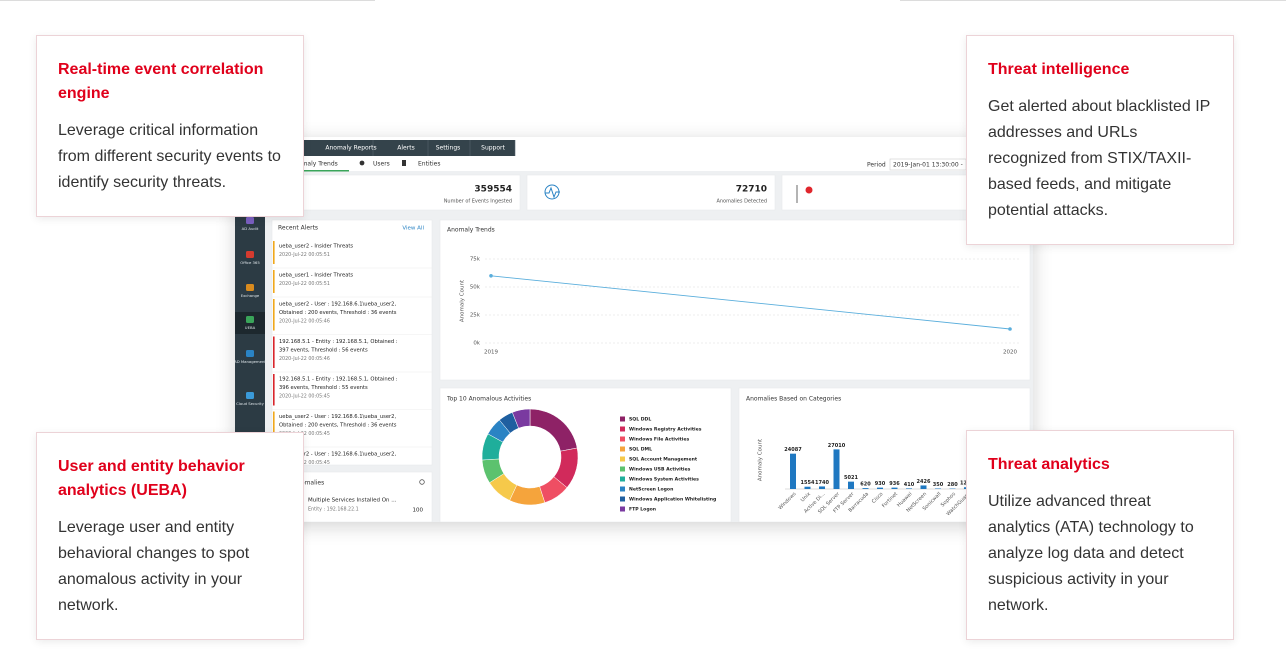 This screenshot has height=668, width=1286. I want to click on legend-label: SQL DML, so click(640, 450).